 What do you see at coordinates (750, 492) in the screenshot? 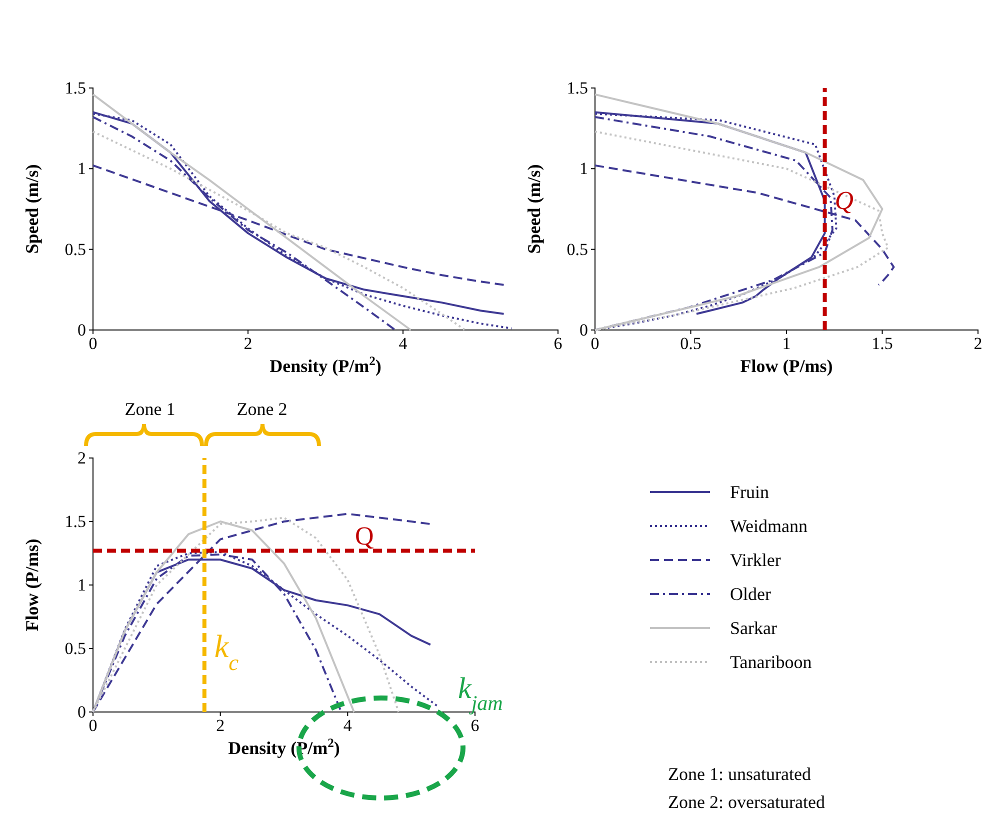
I see `legend-label: Fruin` at bounding box center [750, 492].